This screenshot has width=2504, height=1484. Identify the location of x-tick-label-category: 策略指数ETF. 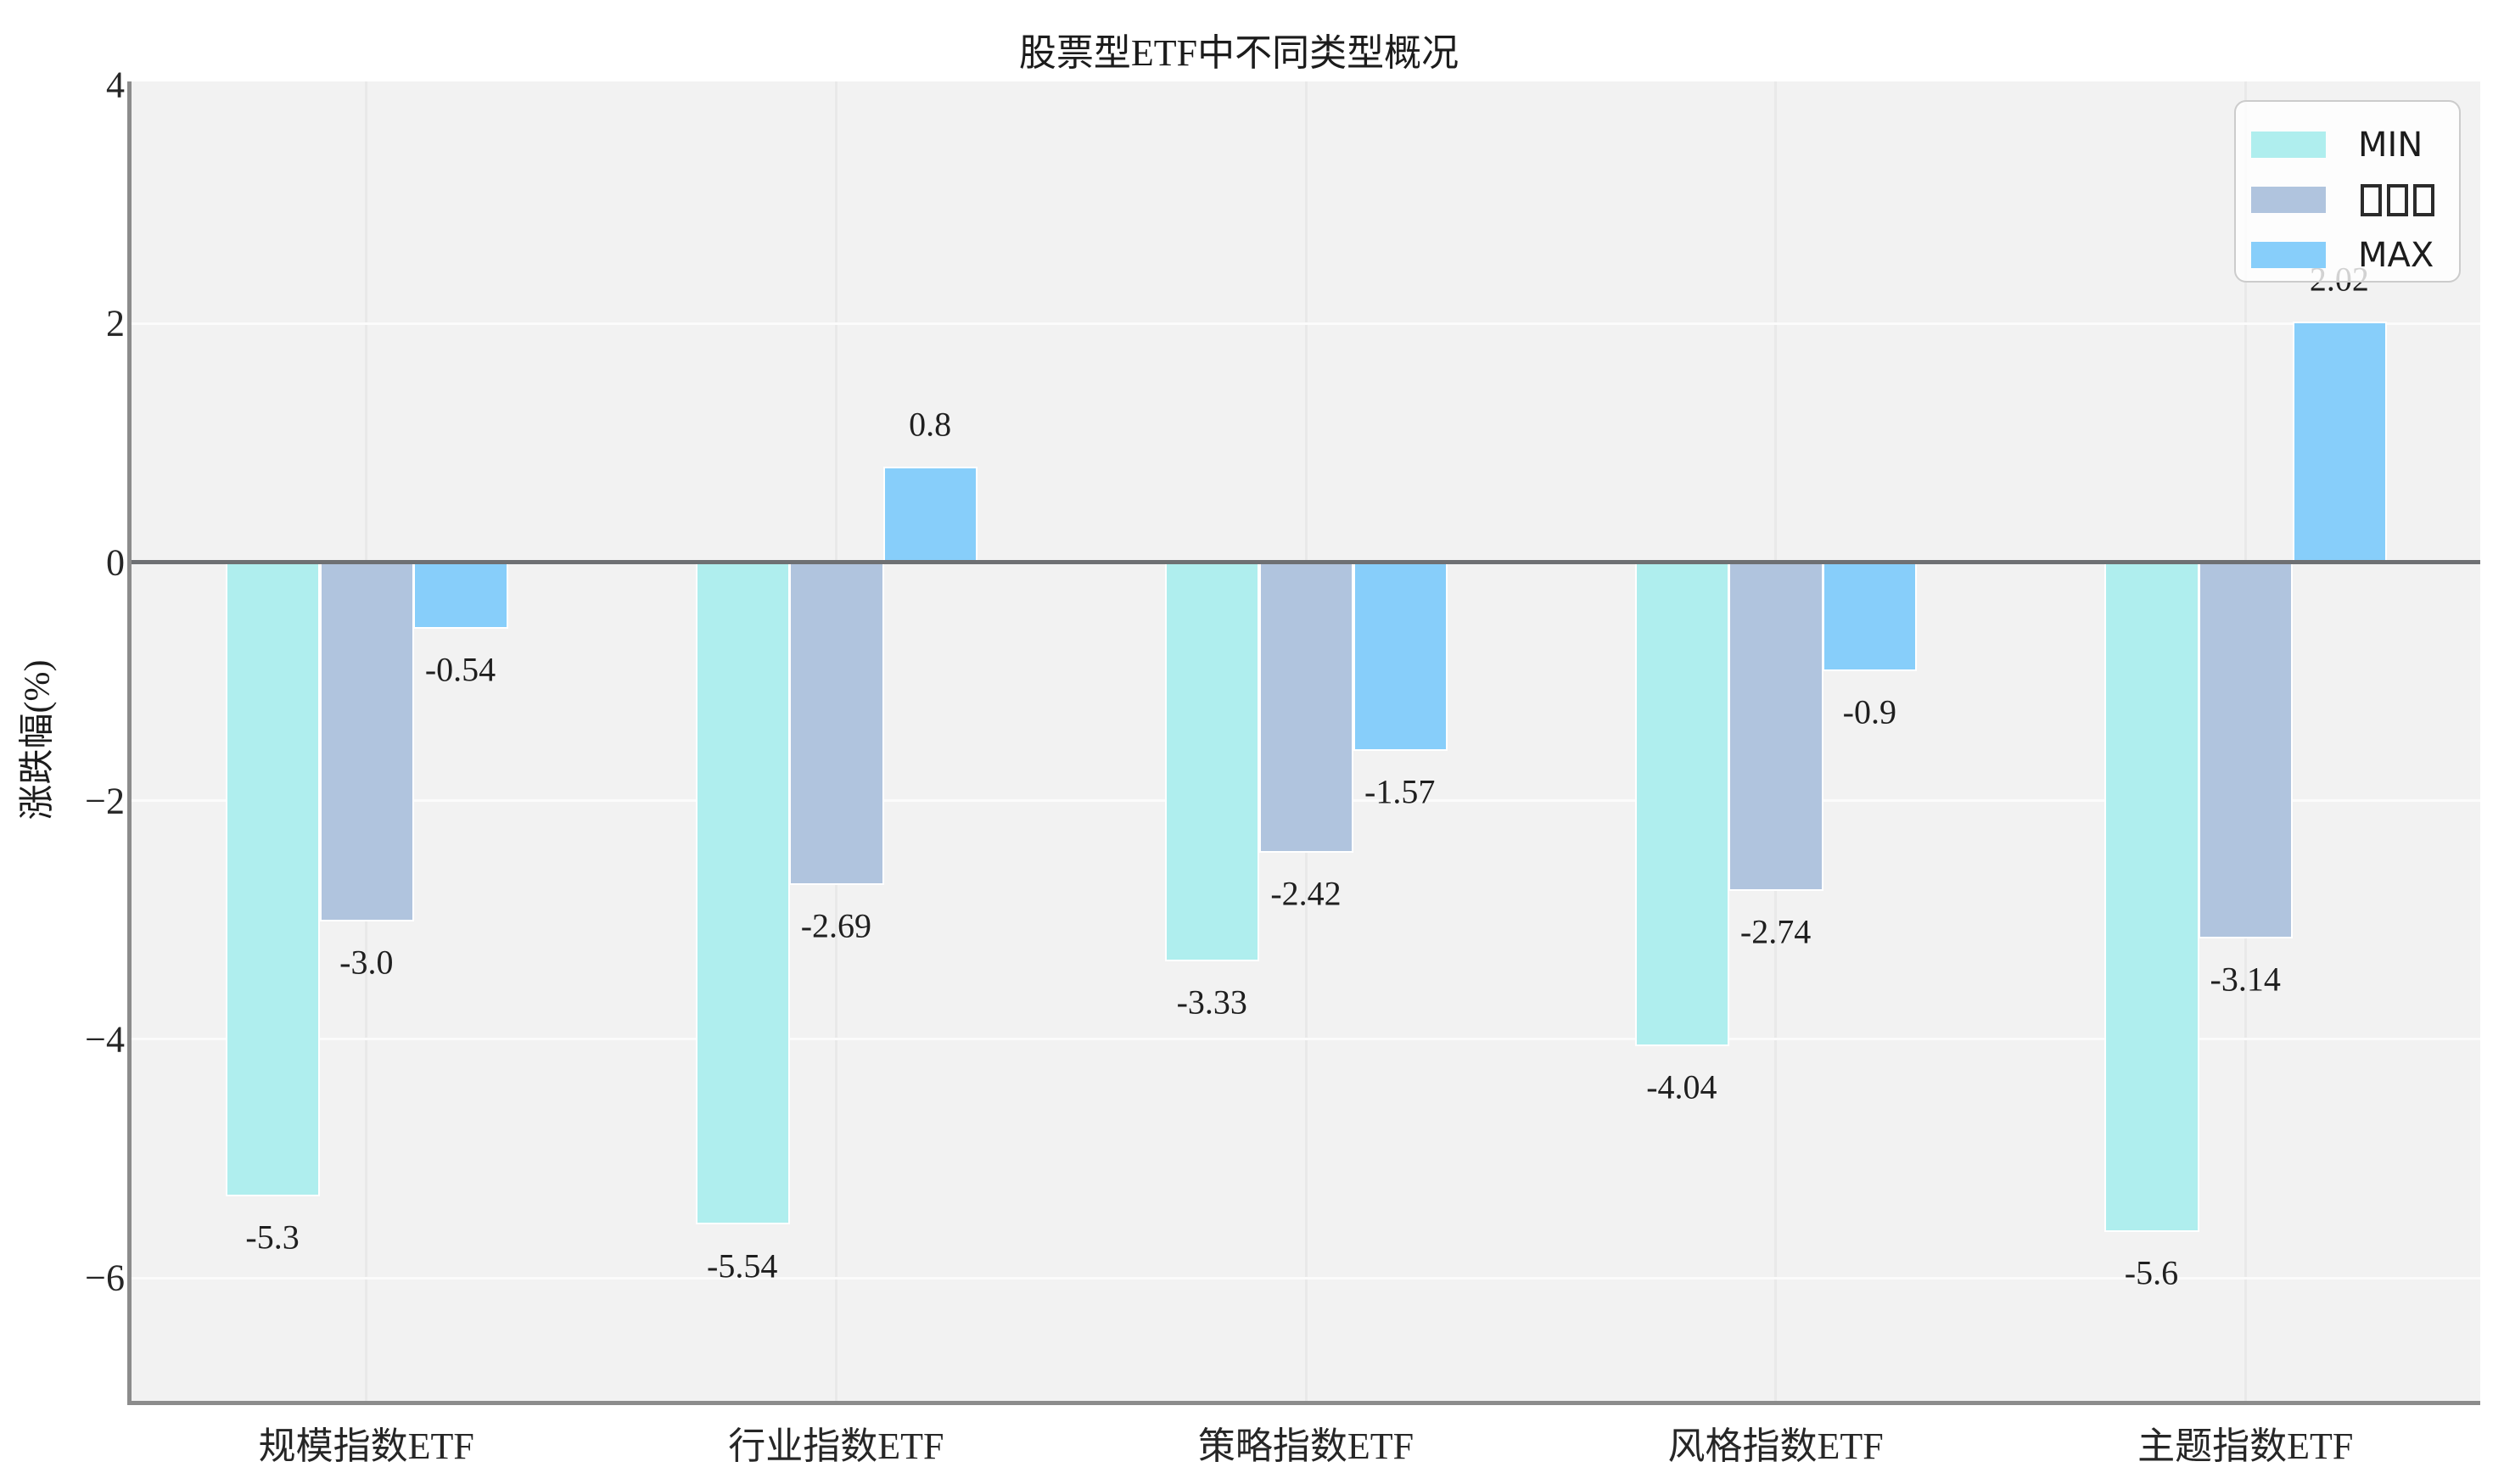
(1305, 1446).